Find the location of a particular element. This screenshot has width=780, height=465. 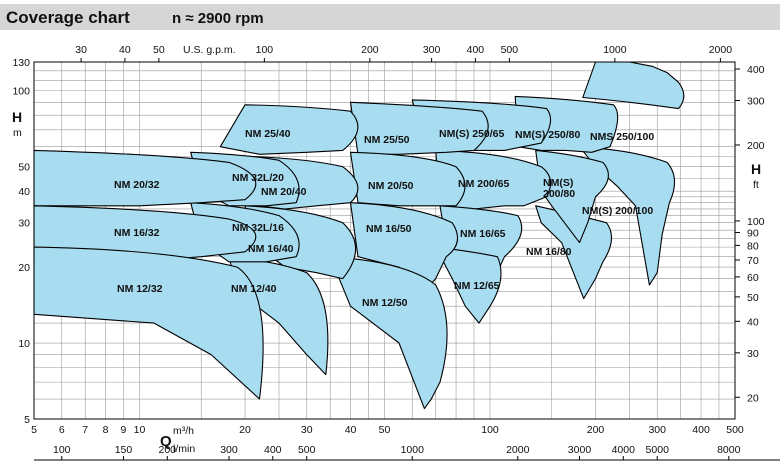

y-right-tick-label: 60 is located at coordinates (753, 278).